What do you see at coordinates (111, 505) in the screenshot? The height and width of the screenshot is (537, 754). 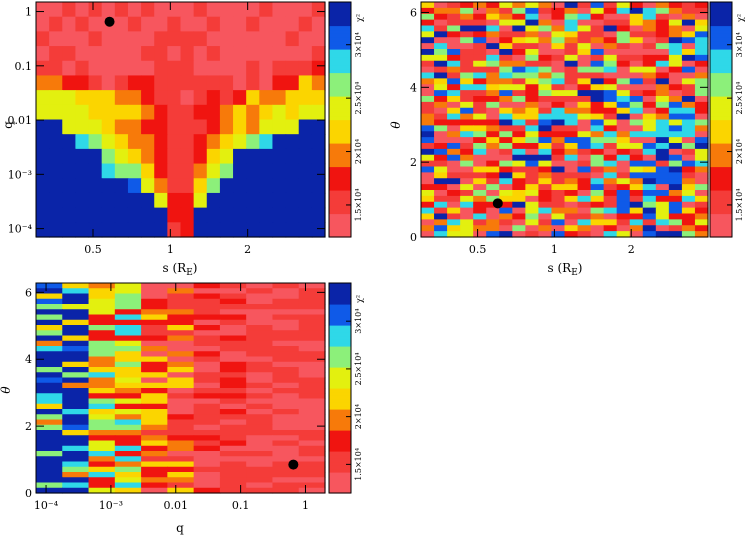 I see `x-tick-label: 10⁻³` at bounding box center [111, 505].